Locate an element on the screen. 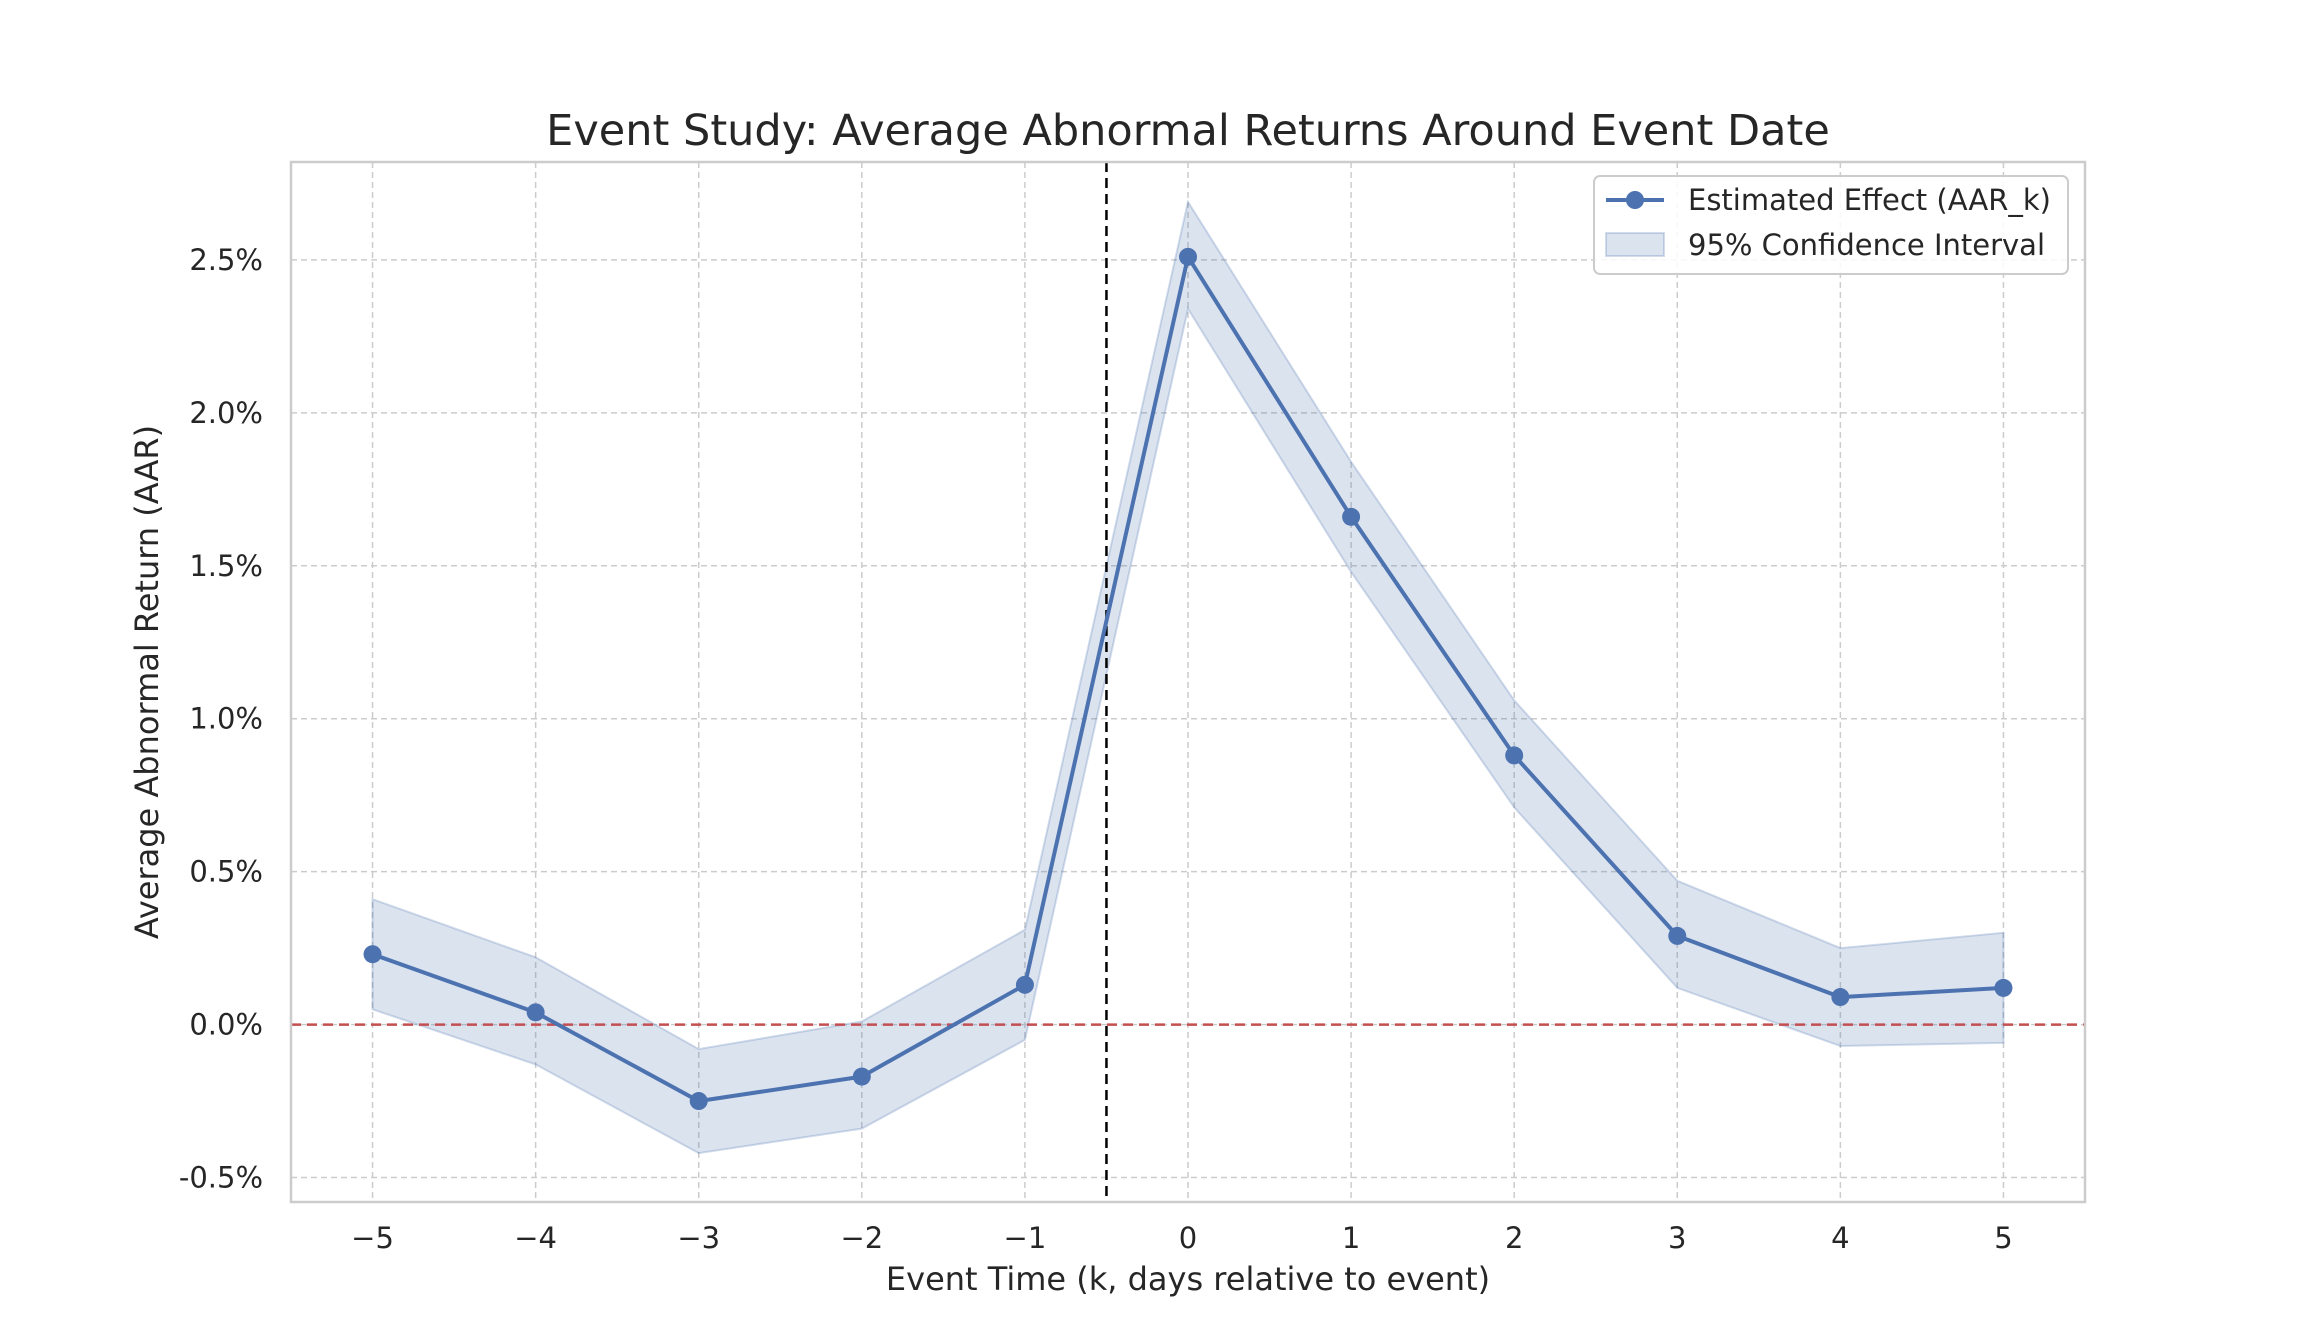 This screenshot has width=2304, height=1344. legend-marker-swatch is located at coordinates (1635, 200).